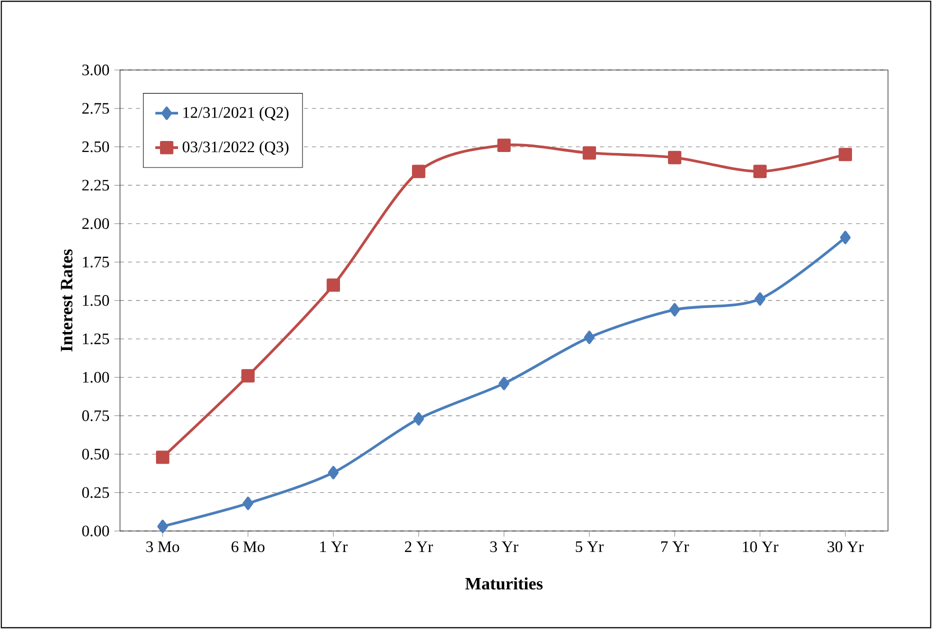 The height and width of the screenshot is (629, 932). Describe the element at coordinates (95, 224) in the screenshot. I see `y-tick-label: 2.00` at that location.